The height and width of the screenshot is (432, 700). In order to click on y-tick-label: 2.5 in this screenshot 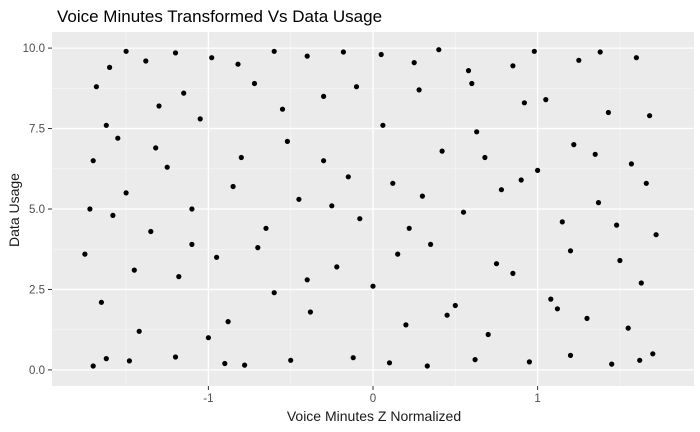, I will do `click(37, 290)`.